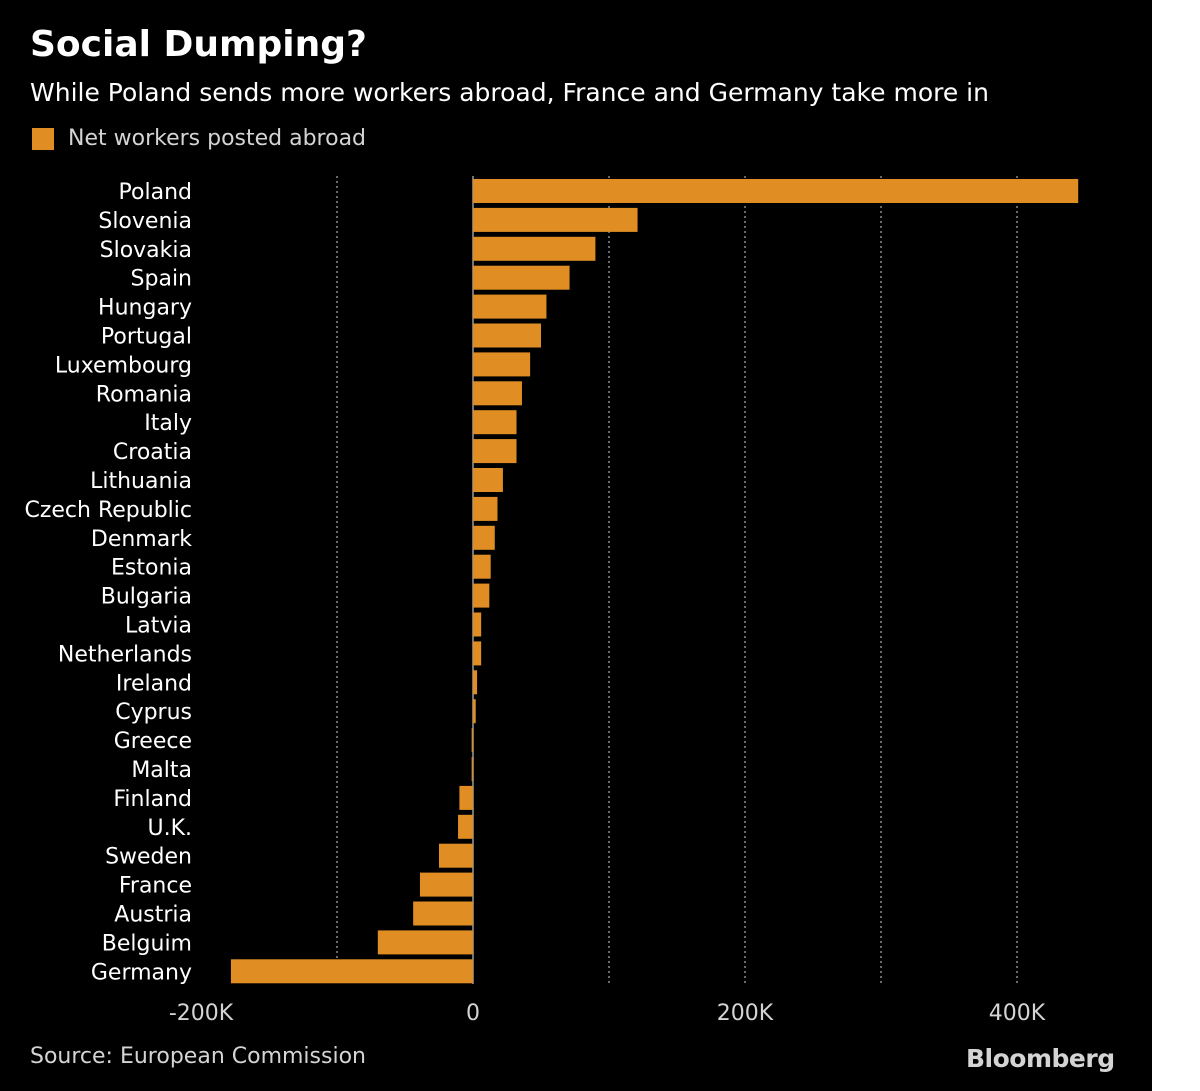  I want to click on category-label: Austria, so click(153, 915).